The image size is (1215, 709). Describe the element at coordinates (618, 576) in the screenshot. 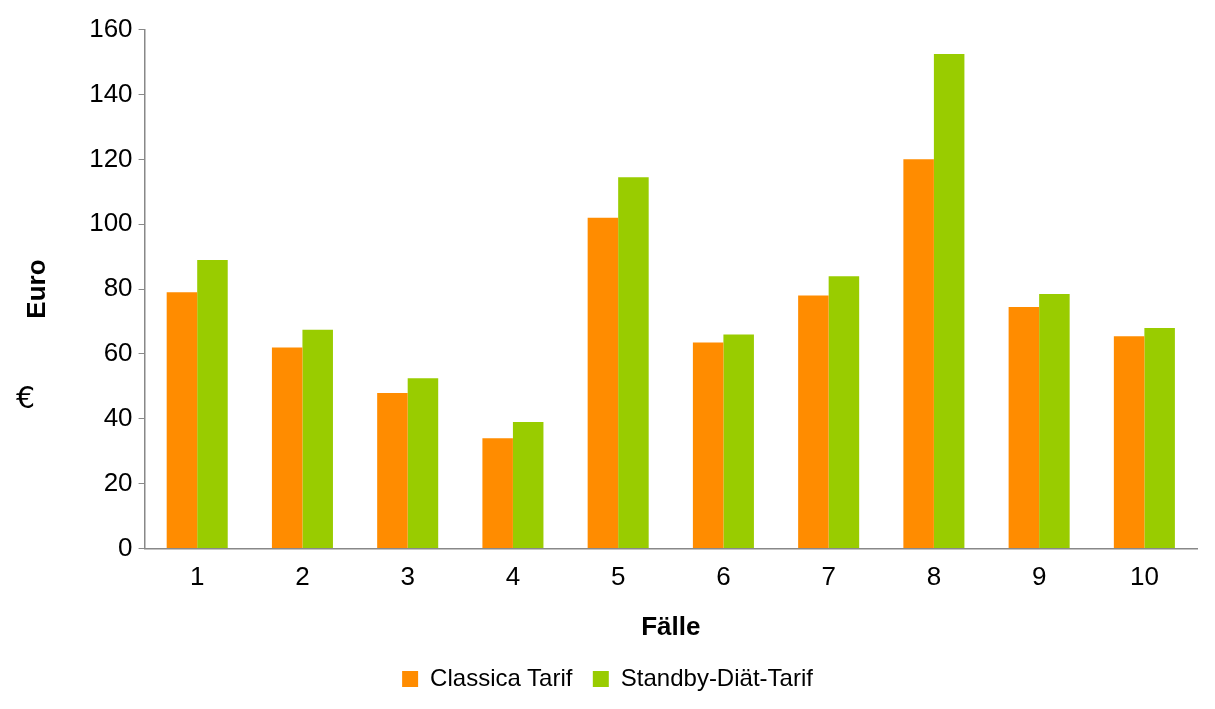

I see `x-tick-label: 5` at that location.